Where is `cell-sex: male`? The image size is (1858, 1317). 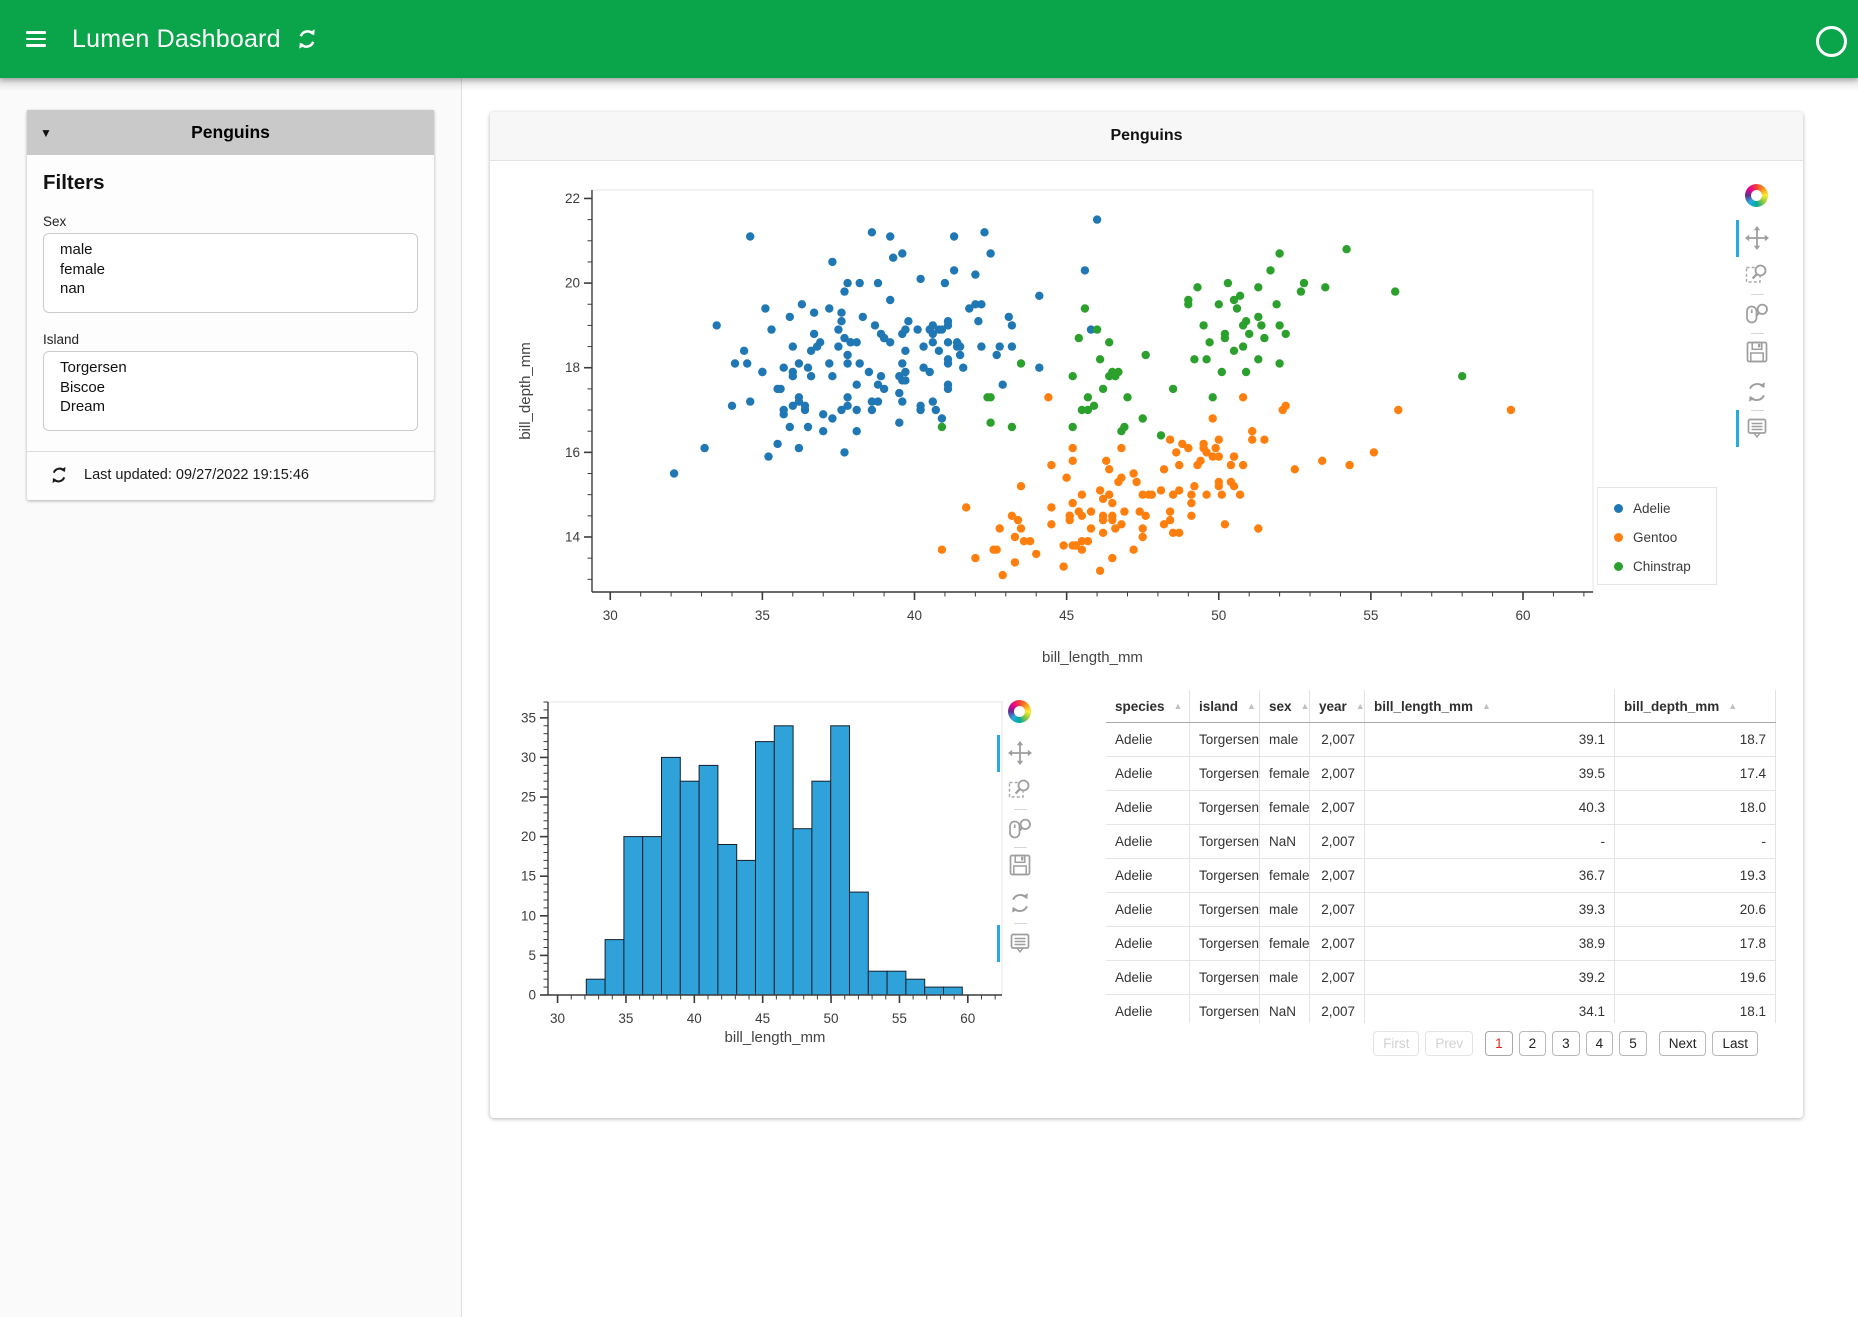
cell-sex: male is located at coordinates (1285, 909).